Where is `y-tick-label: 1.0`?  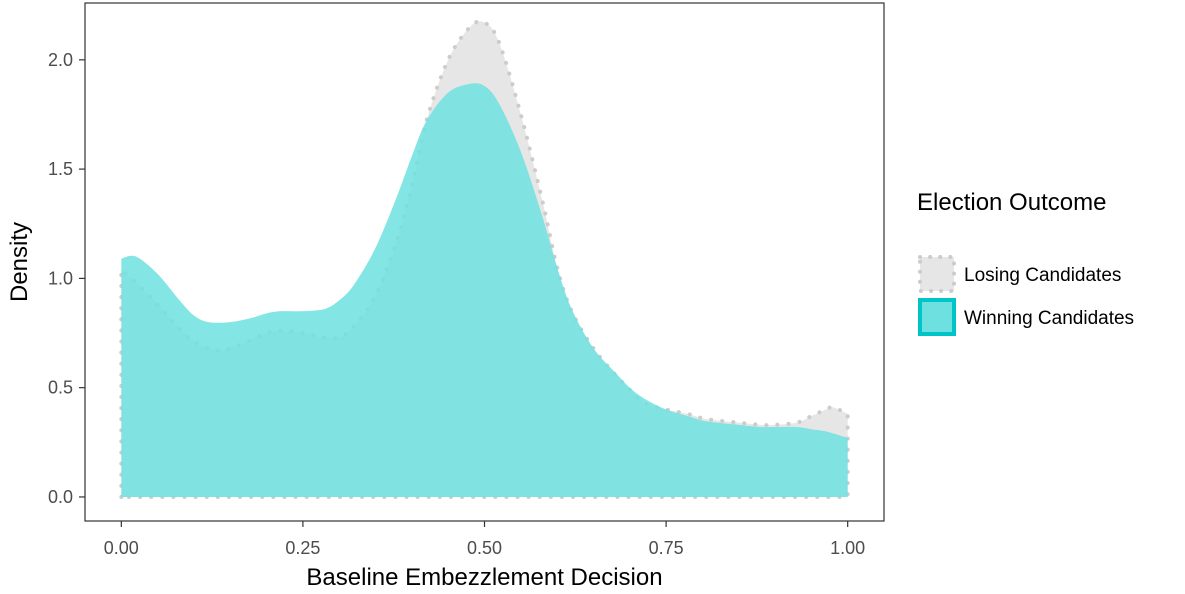 y-tick-label: 1.0 is located at coordinates (60, 278).